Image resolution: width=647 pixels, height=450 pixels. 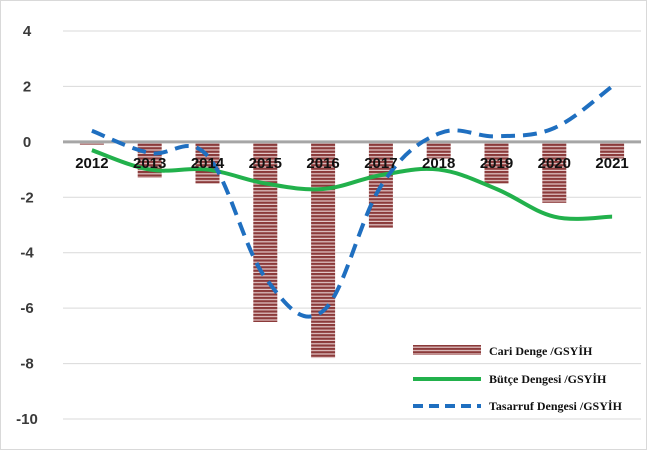 I want to click on y-tick-labels: 4 2 0 -2 -4 -6 -8 -10, so click(x=27, y=225).